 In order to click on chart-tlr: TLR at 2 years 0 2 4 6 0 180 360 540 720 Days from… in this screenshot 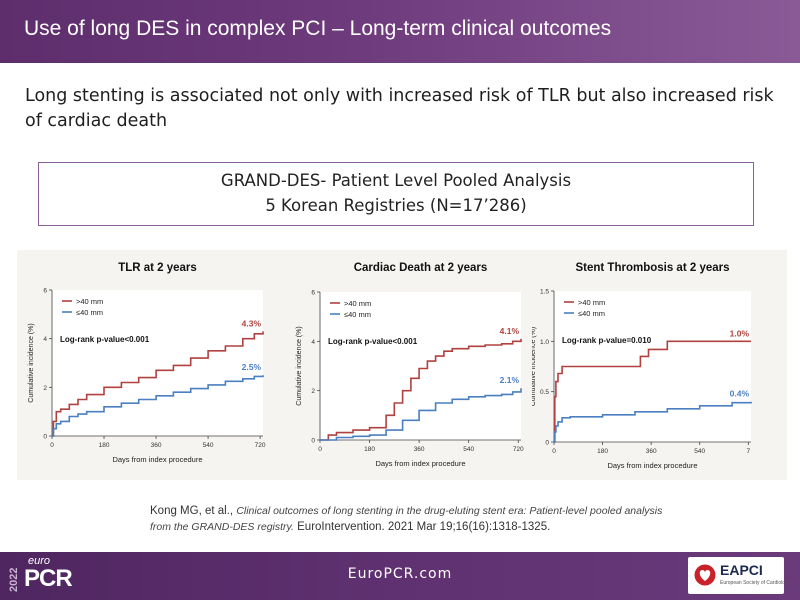, I will do `click(149, 365)`.